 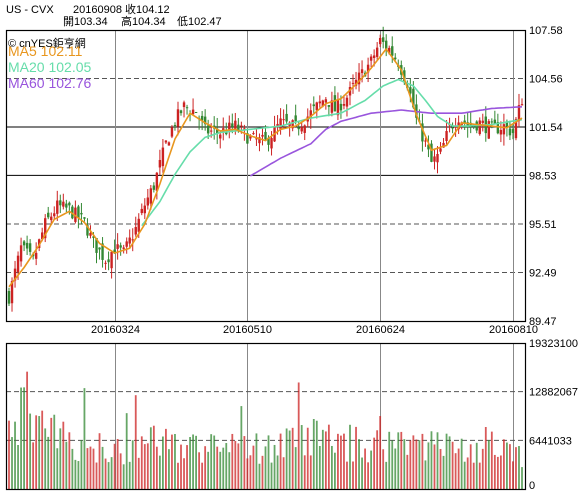 What do you see at coordinates (546, 128) in the screenshot?
I see `y-tick-label: 101.54` at bounding box center [546, 128].